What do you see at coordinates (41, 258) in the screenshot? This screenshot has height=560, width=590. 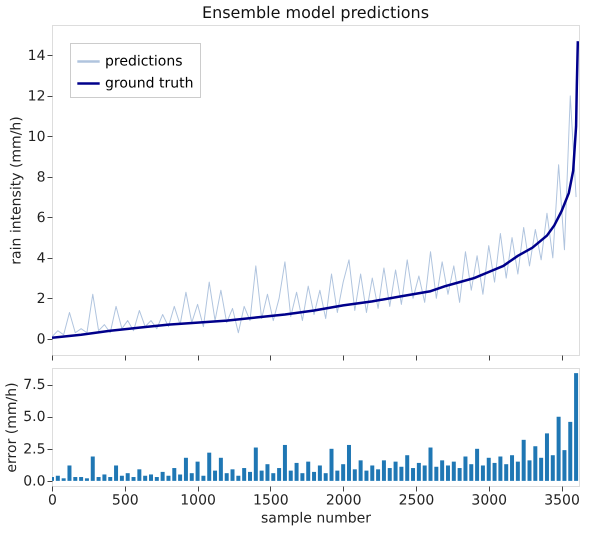 I see `y-tick-label: 4` at bounding box center [41, 258].